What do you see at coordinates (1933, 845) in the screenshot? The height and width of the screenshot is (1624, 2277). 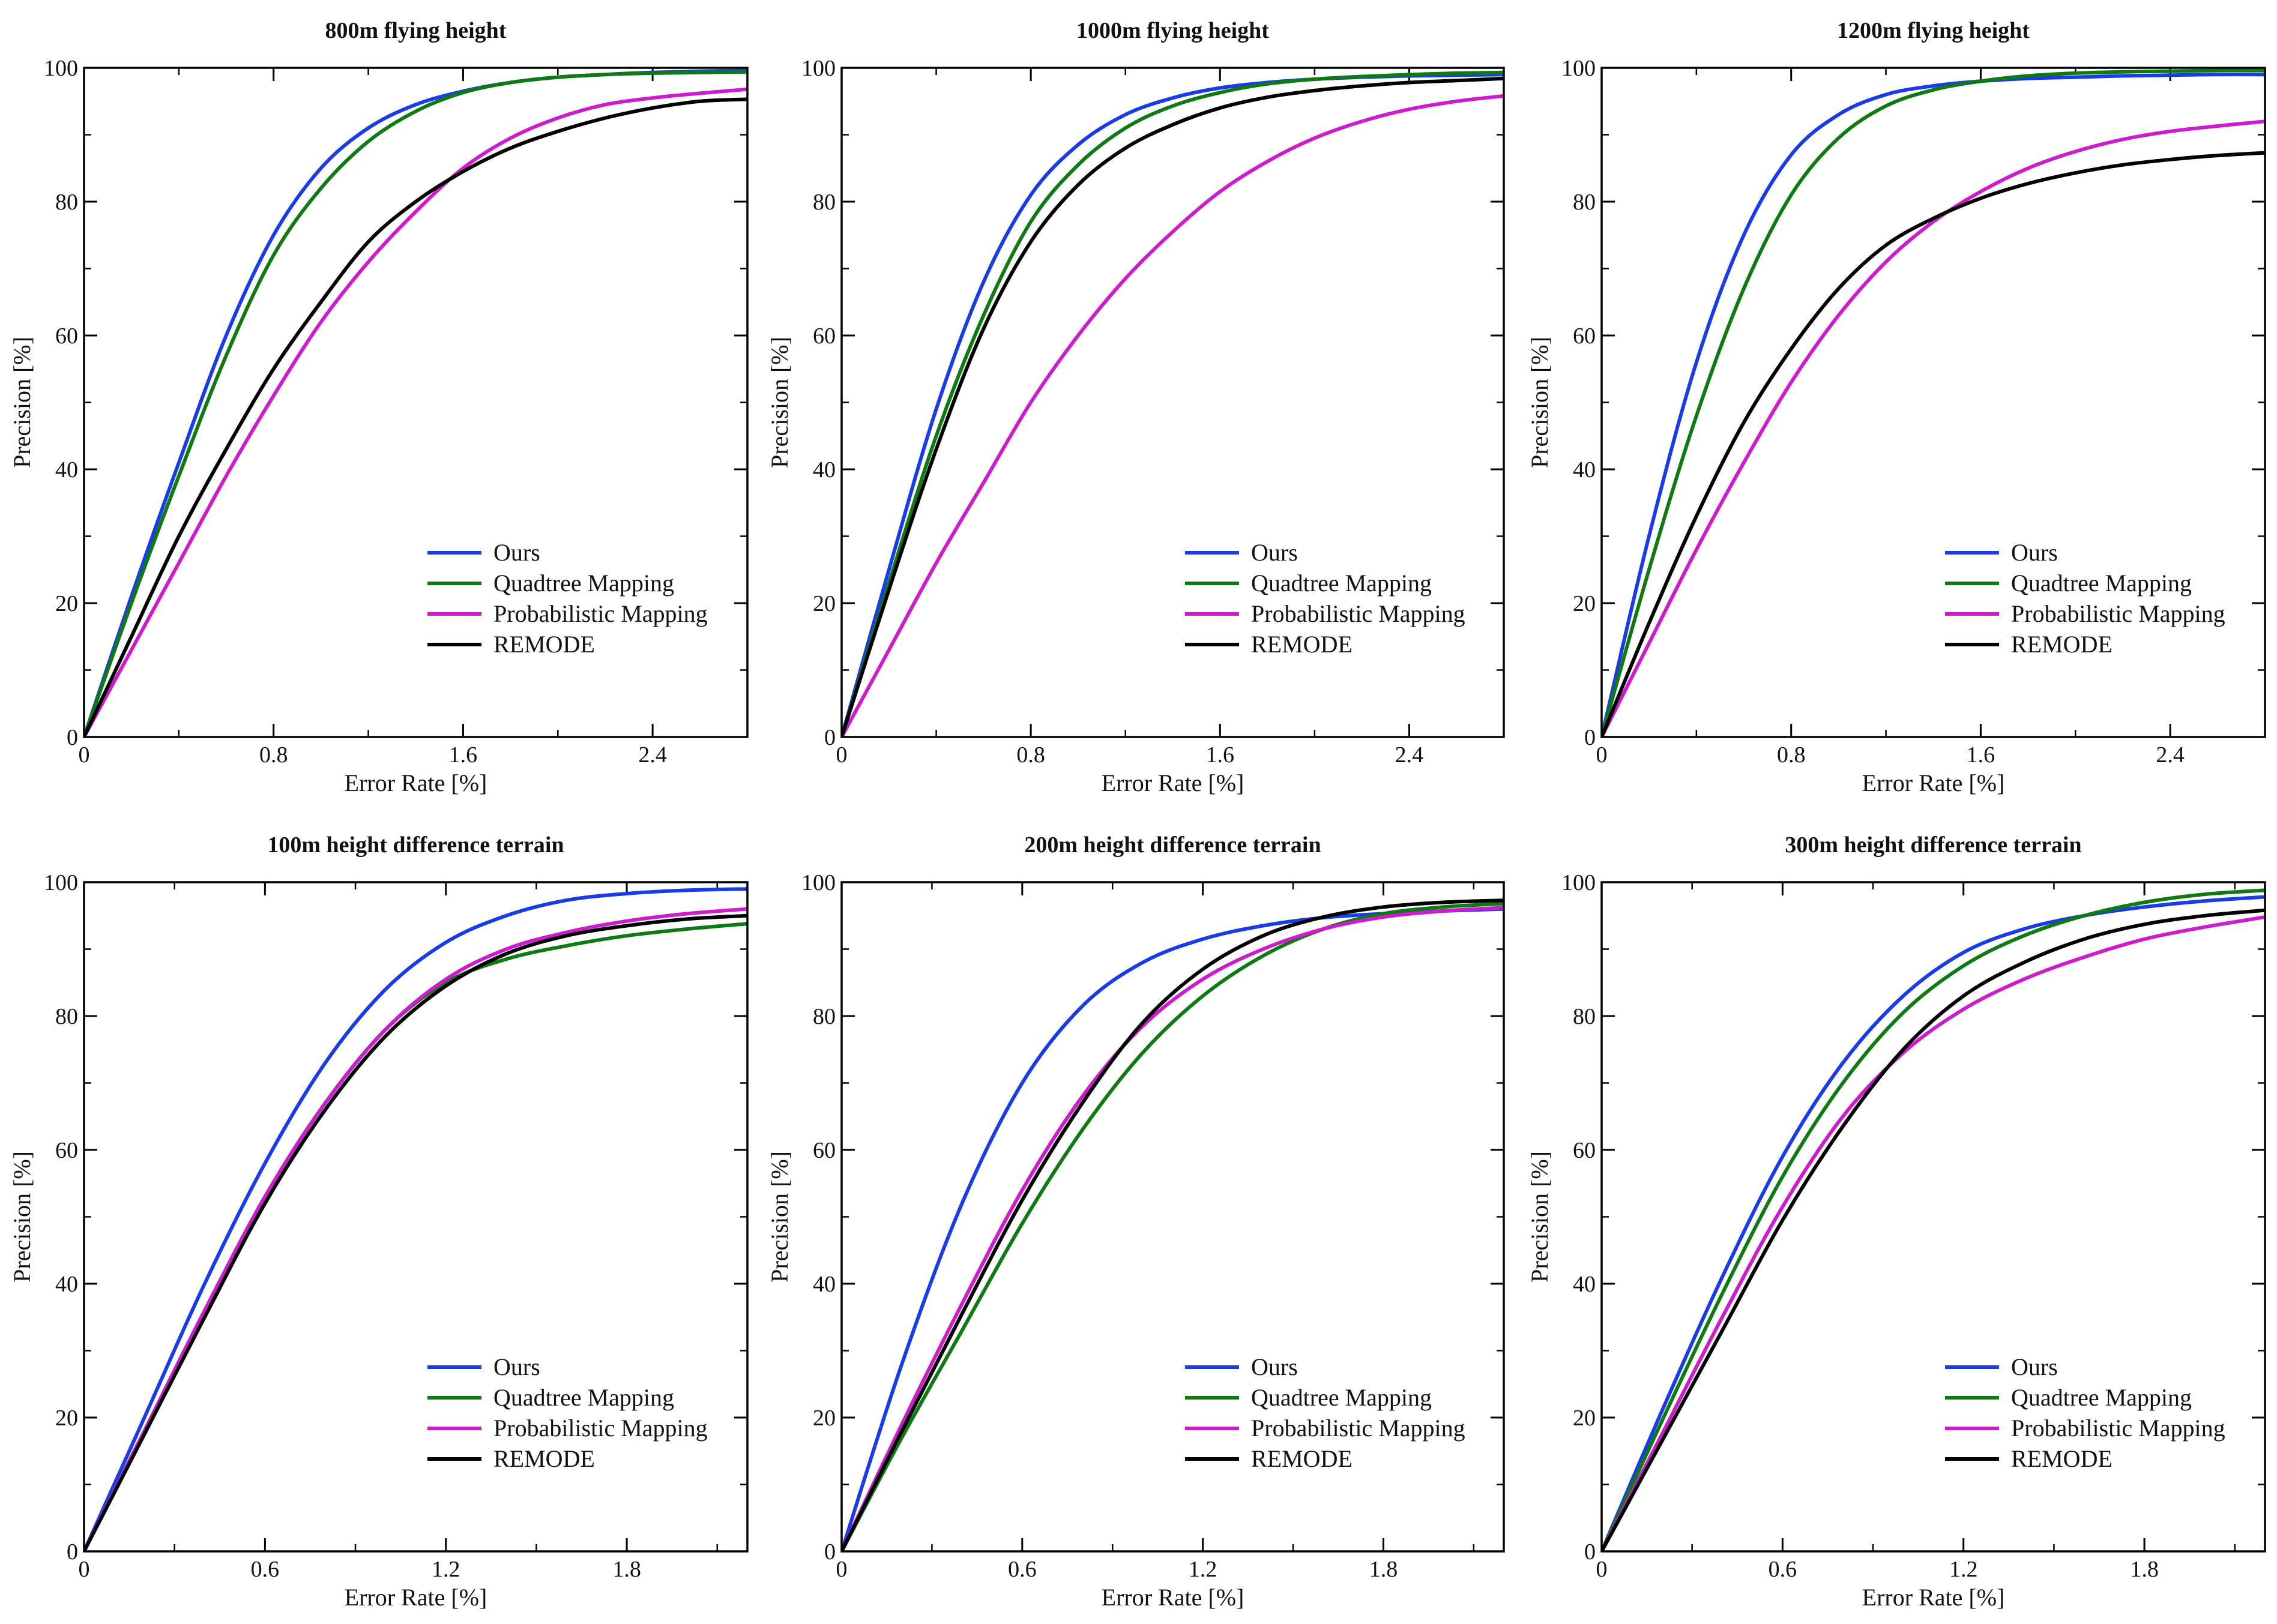 I see `chart-title: 300m height difference terrain` at bounding box center [1933, 845].